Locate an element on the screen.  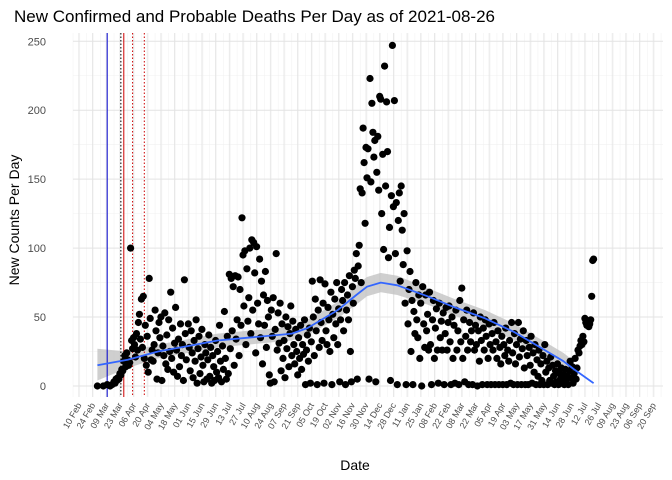
y-tick-label: 250 is located at coordinates (37, 42).